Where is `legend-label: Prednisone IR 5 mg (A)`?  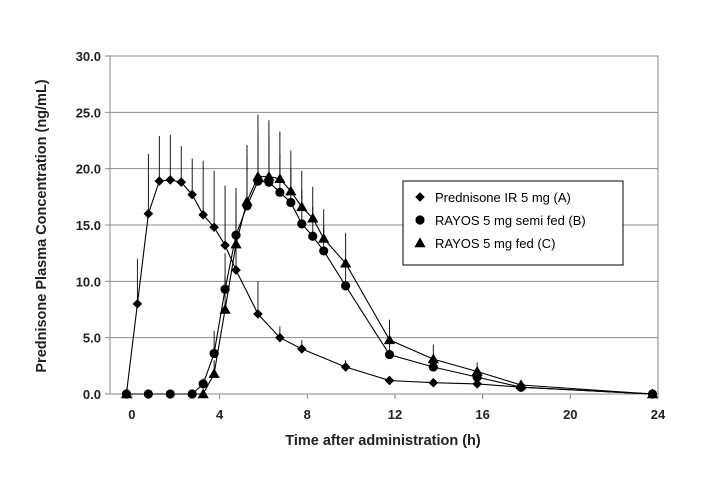 legend-label: Prednisone IR 5 mg (A) is located at coordinates (503, 197).